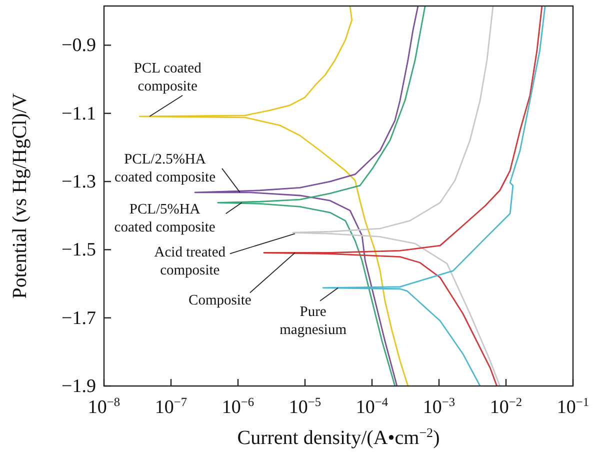 This screenshot has height=452, width=595. Describe the element at coordinates (79, 386) in the screenshot. I see `y-tick-label: −1.9` at that location.